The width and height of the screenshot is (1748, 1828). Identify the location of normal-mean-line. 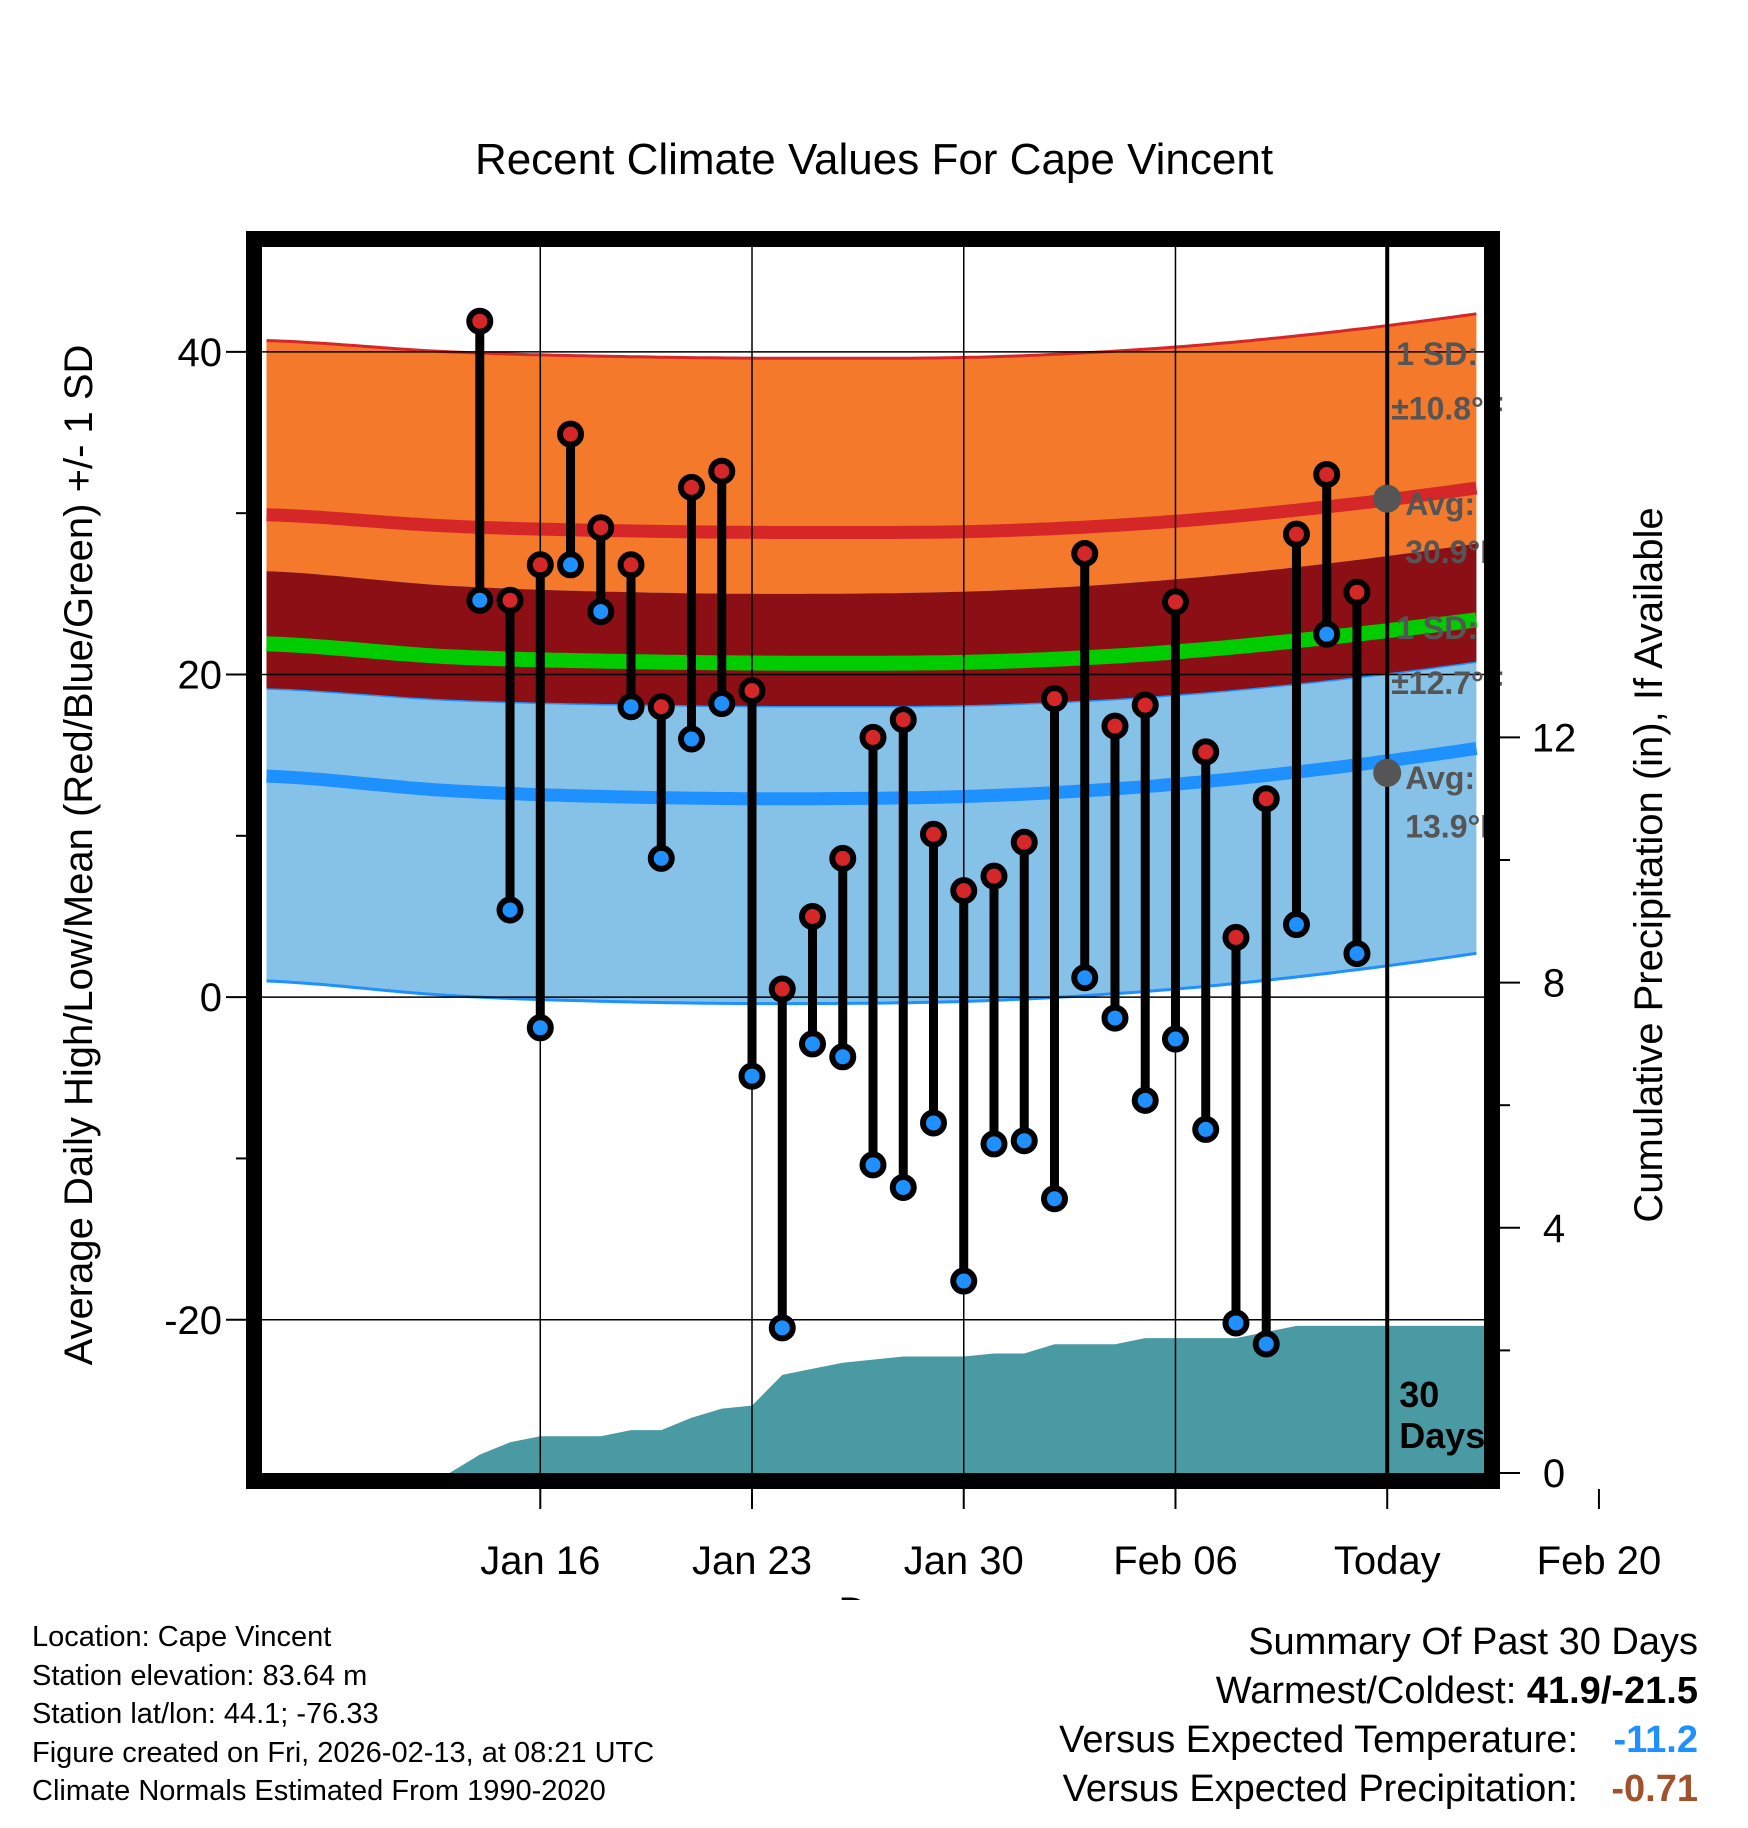
(872, 641).